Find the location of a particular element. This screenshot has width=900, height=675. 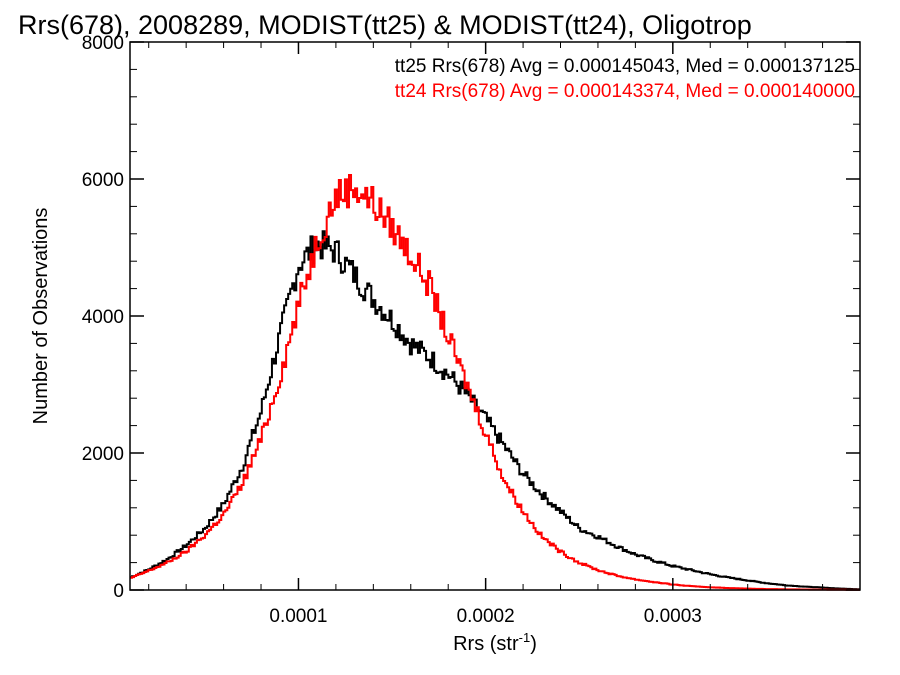

x-tick-label: 0.0003 is located at coordinates (673, 616).